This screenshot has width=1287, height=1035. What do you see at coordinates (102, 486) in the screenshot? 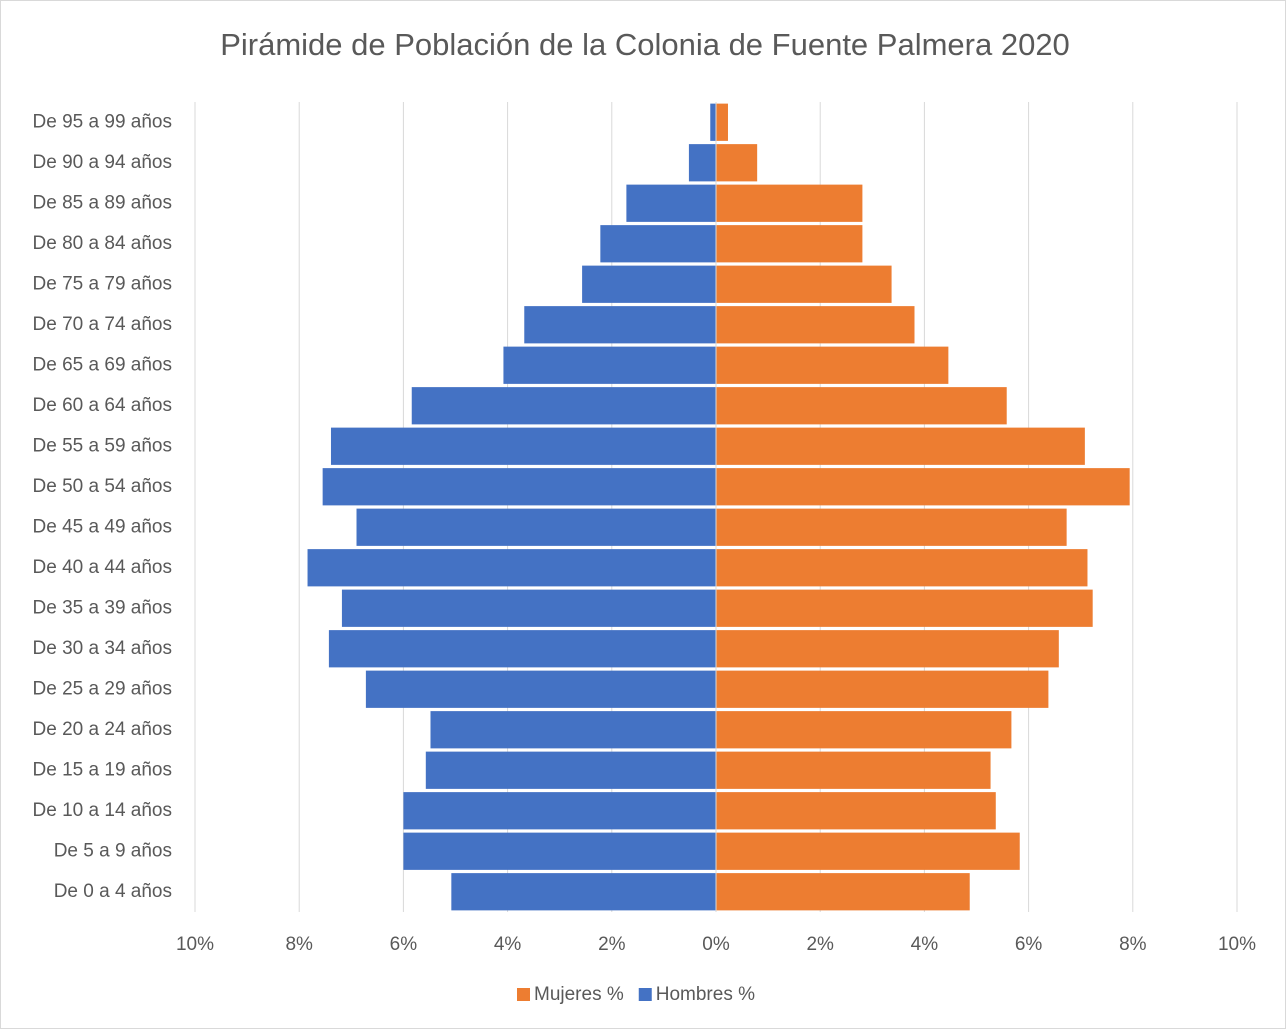
I see `y-tick-label: De 50 a 54 años` at bounding box center [102, 486].